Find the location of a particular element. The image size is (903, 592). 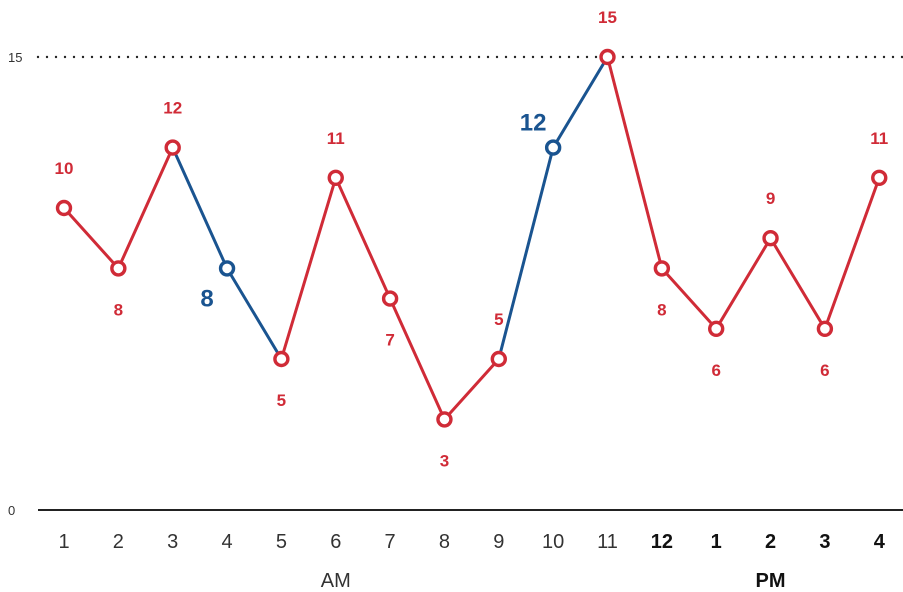

period-labels: AM PM is located at coordinates (553, 581).